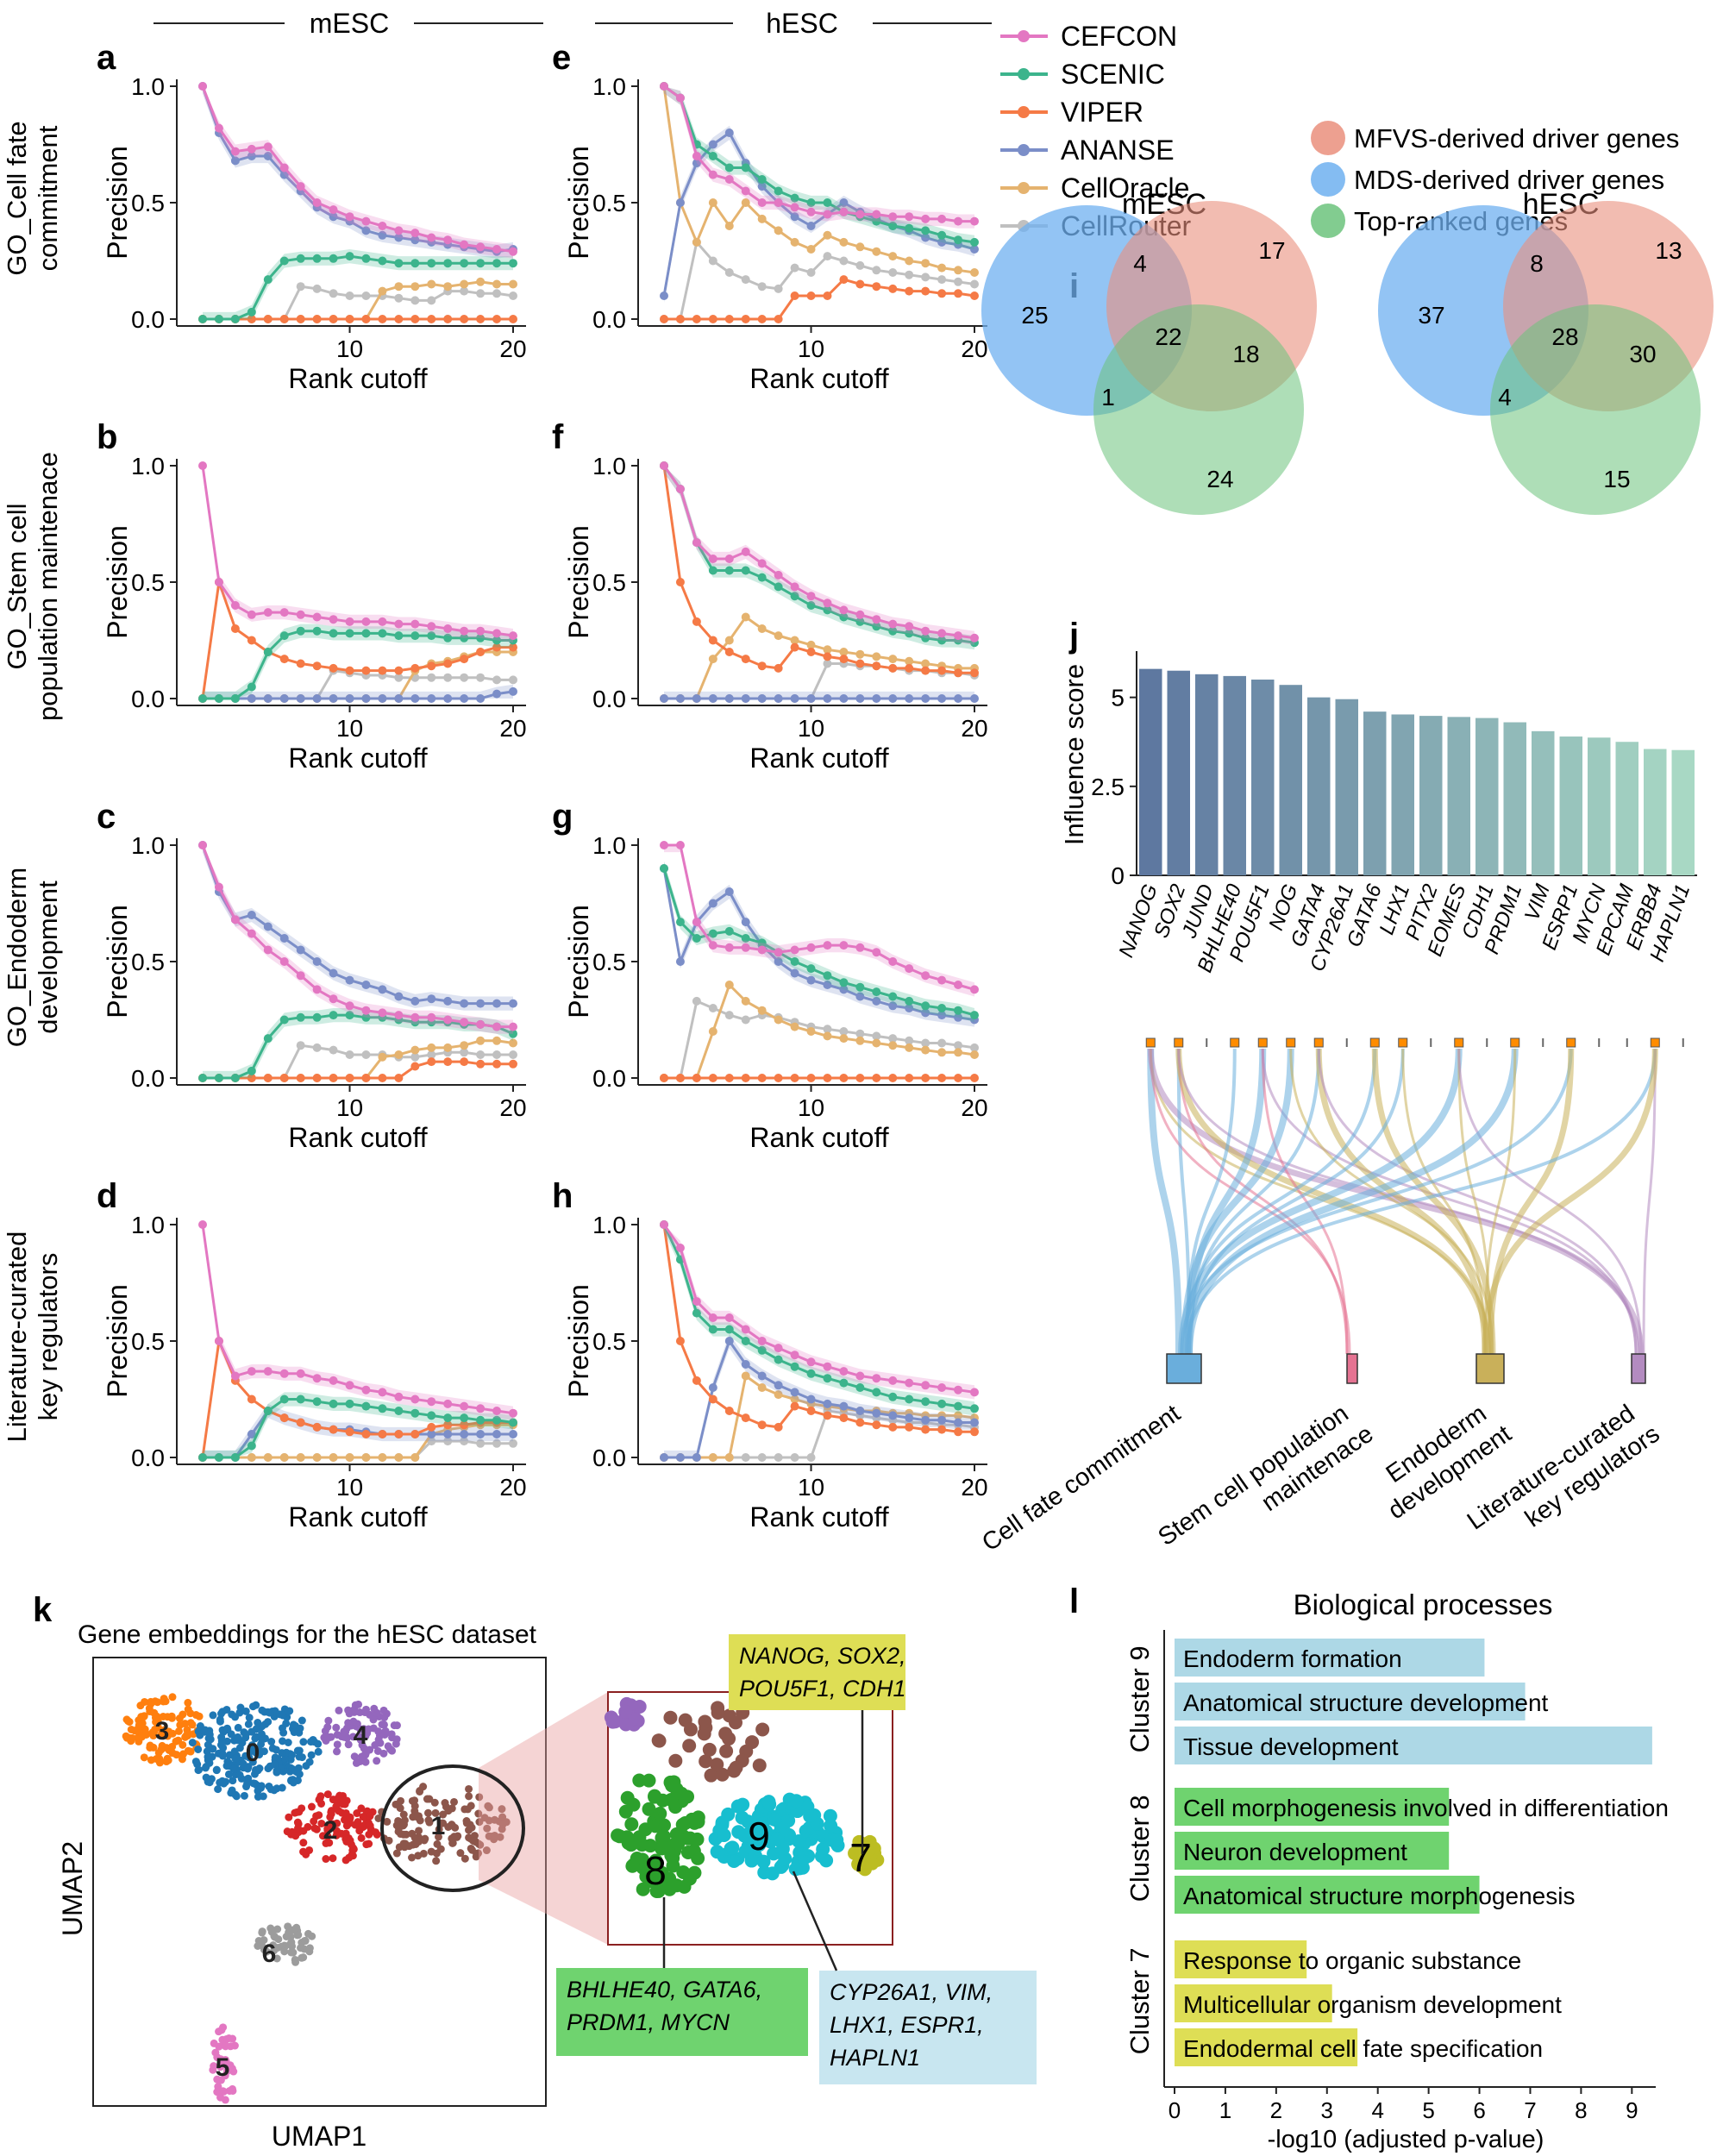 The height and width of the screenshot is (2156, 1723). What do you see at coordinates (48, 1337) in the screenshot?
I see `svg-text: key regulators` at bounding box center [48, 1337].